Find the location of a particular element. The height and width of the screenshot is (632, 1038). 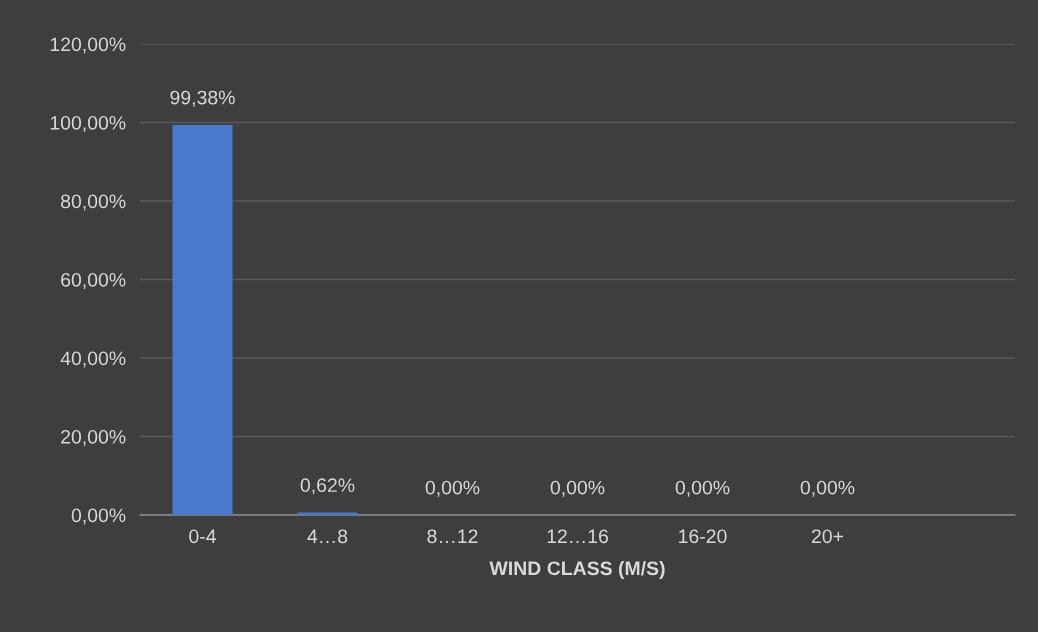

x-tick-label: 8…12 is located at coordinates (452, 536).